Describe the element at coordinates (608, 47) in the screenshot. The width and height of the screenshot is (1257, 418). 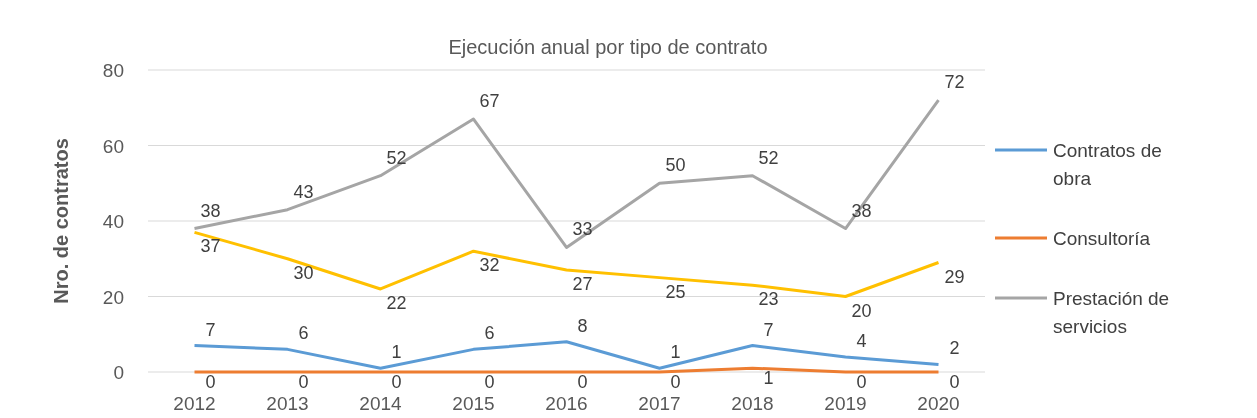
I see `chart-title: Ejecución anual por tipo de contrato` at that location.